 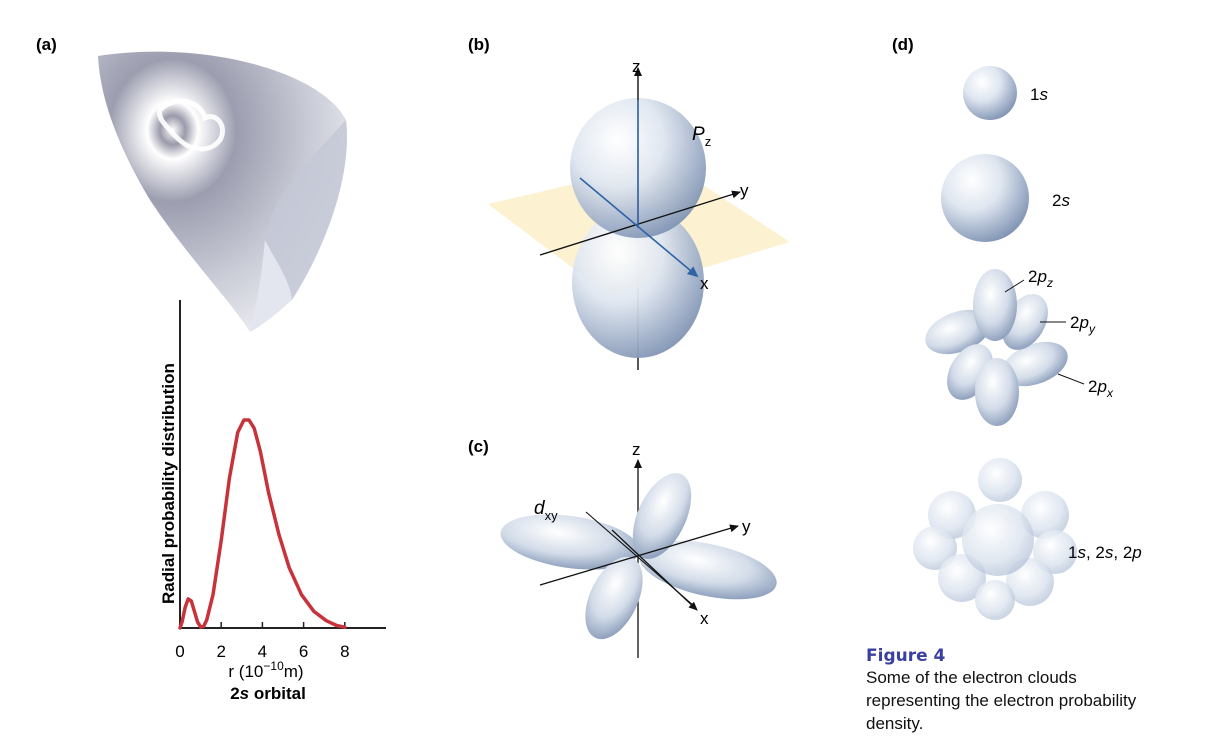 What do you see at coordinates (1014, 286) in the screenshot?
I see `leader-2pz` at bounding box center [1014, 286].